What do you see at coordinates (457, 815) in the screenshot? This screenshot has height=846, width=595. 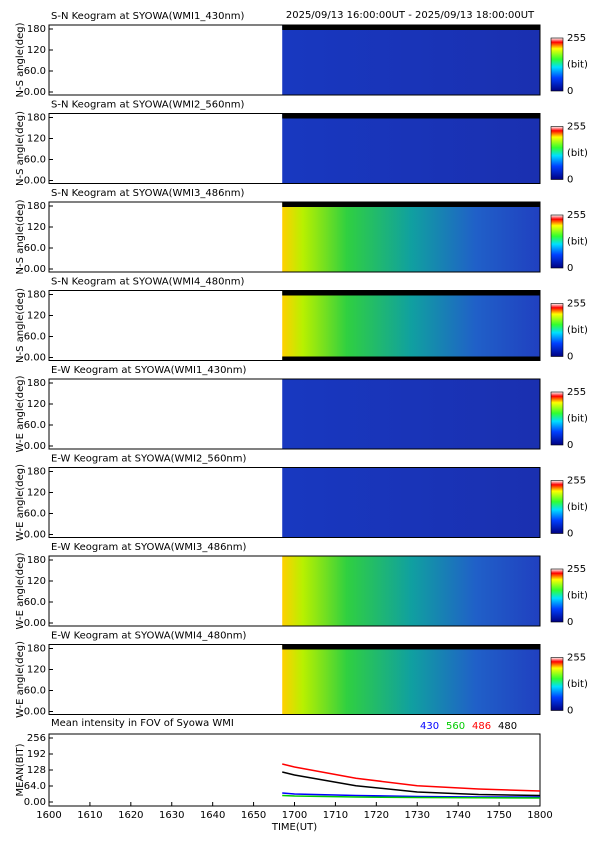 I see `x-tick-label: 1740` at bounding box center [457, 815].